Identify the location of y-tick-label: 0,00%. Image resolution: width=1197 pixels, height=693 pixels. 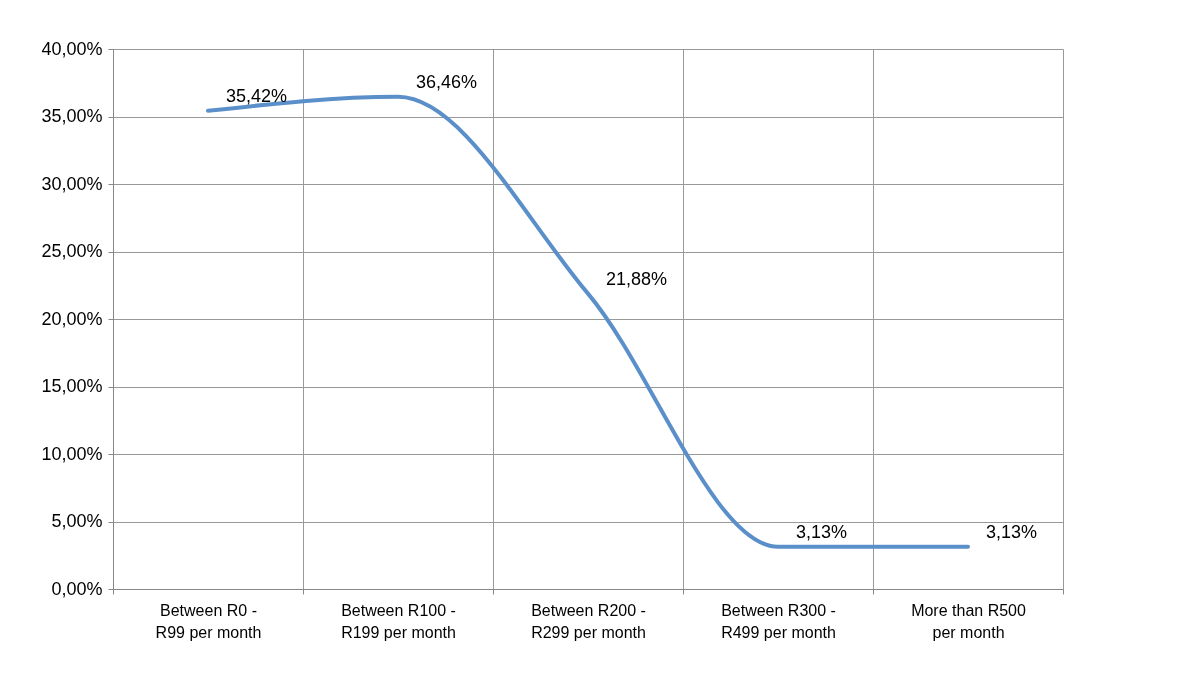
(77, 588).